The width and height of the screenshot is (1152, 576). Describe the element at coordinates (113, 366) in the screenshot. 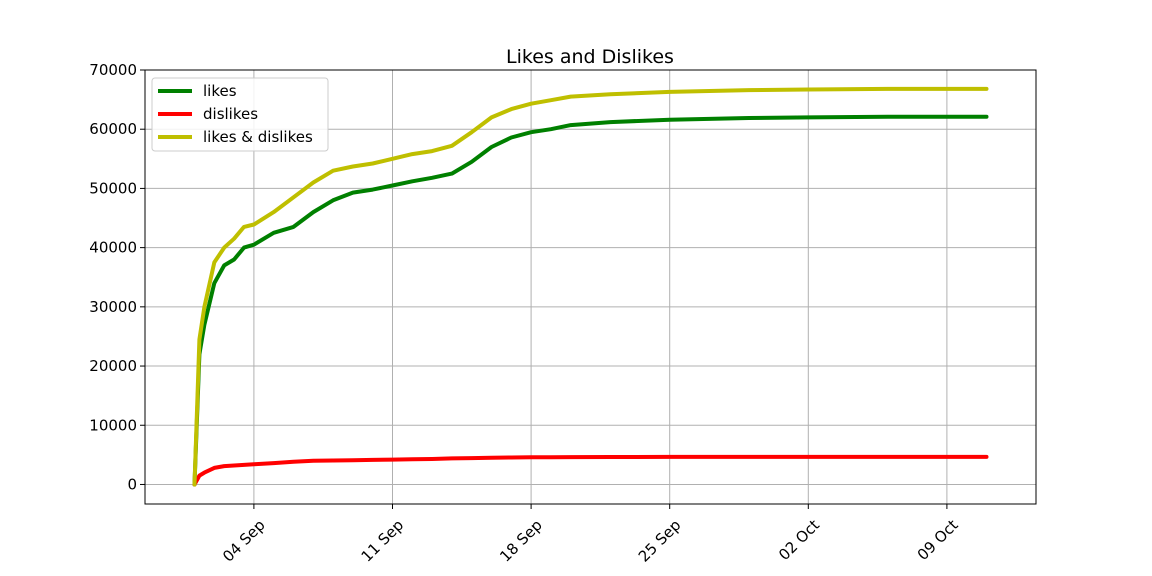

I see `y-tick-label: 20000` at that location.